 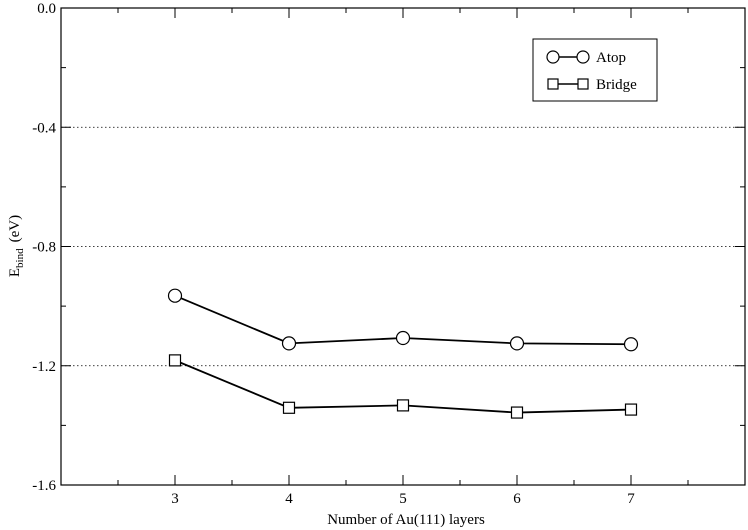 What do you see at coordinates (616, 85) in the screenshot?
I see `legend-label-bridge: Bridge` at bounding box center [616, 85].